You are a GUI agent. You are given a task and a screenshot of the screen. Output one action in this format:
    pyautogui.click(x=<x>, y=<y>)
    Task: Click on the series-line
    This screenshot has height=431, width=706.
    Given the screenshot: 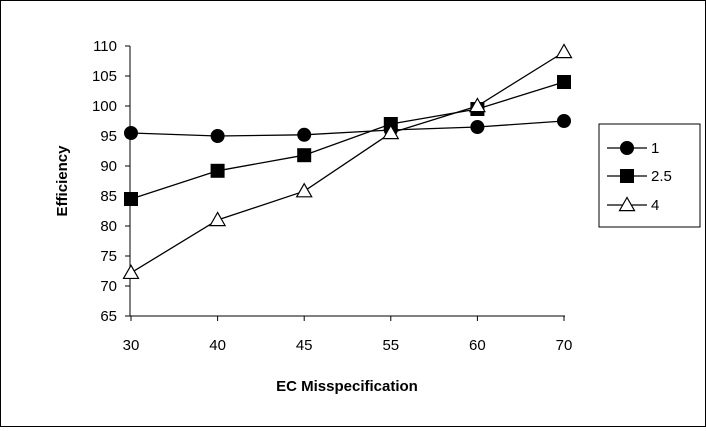 What is the action you would take?
    pyautogui.click(x=347, y=128)
    